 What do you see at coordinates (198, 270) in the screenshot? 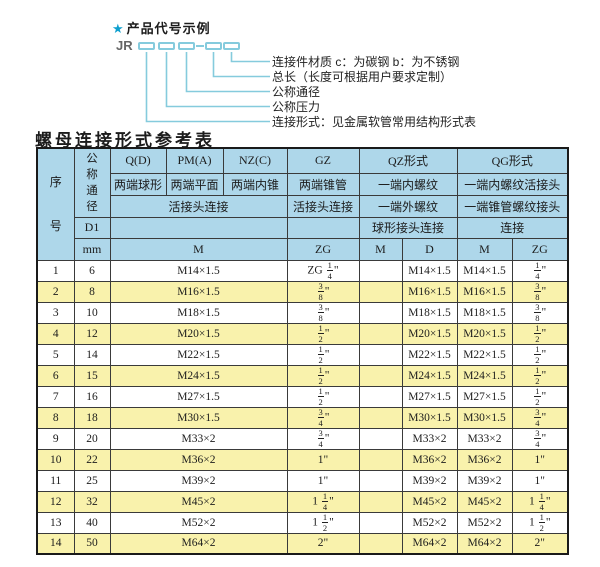
I see `cell-m: M14×1.5` at bounding box center [198, 270].